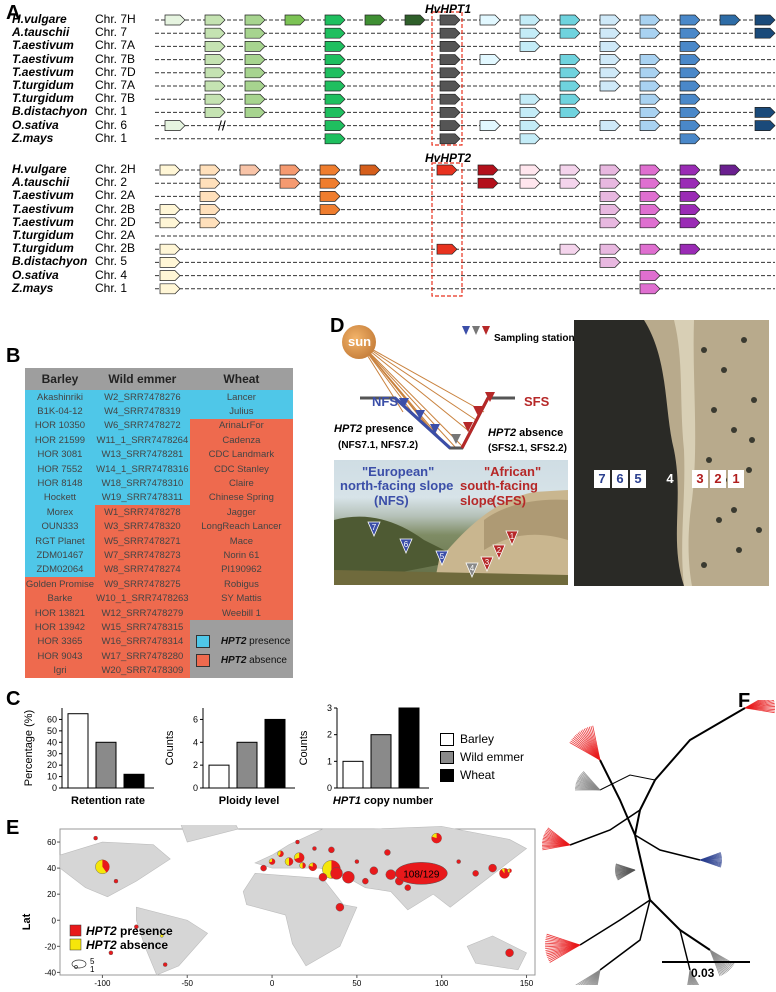 The width and height of the screenshot is (776, 992). Describe the element at coordinates (51, 842) in the screenshot. I see `y-tick-label: 60` at that location.